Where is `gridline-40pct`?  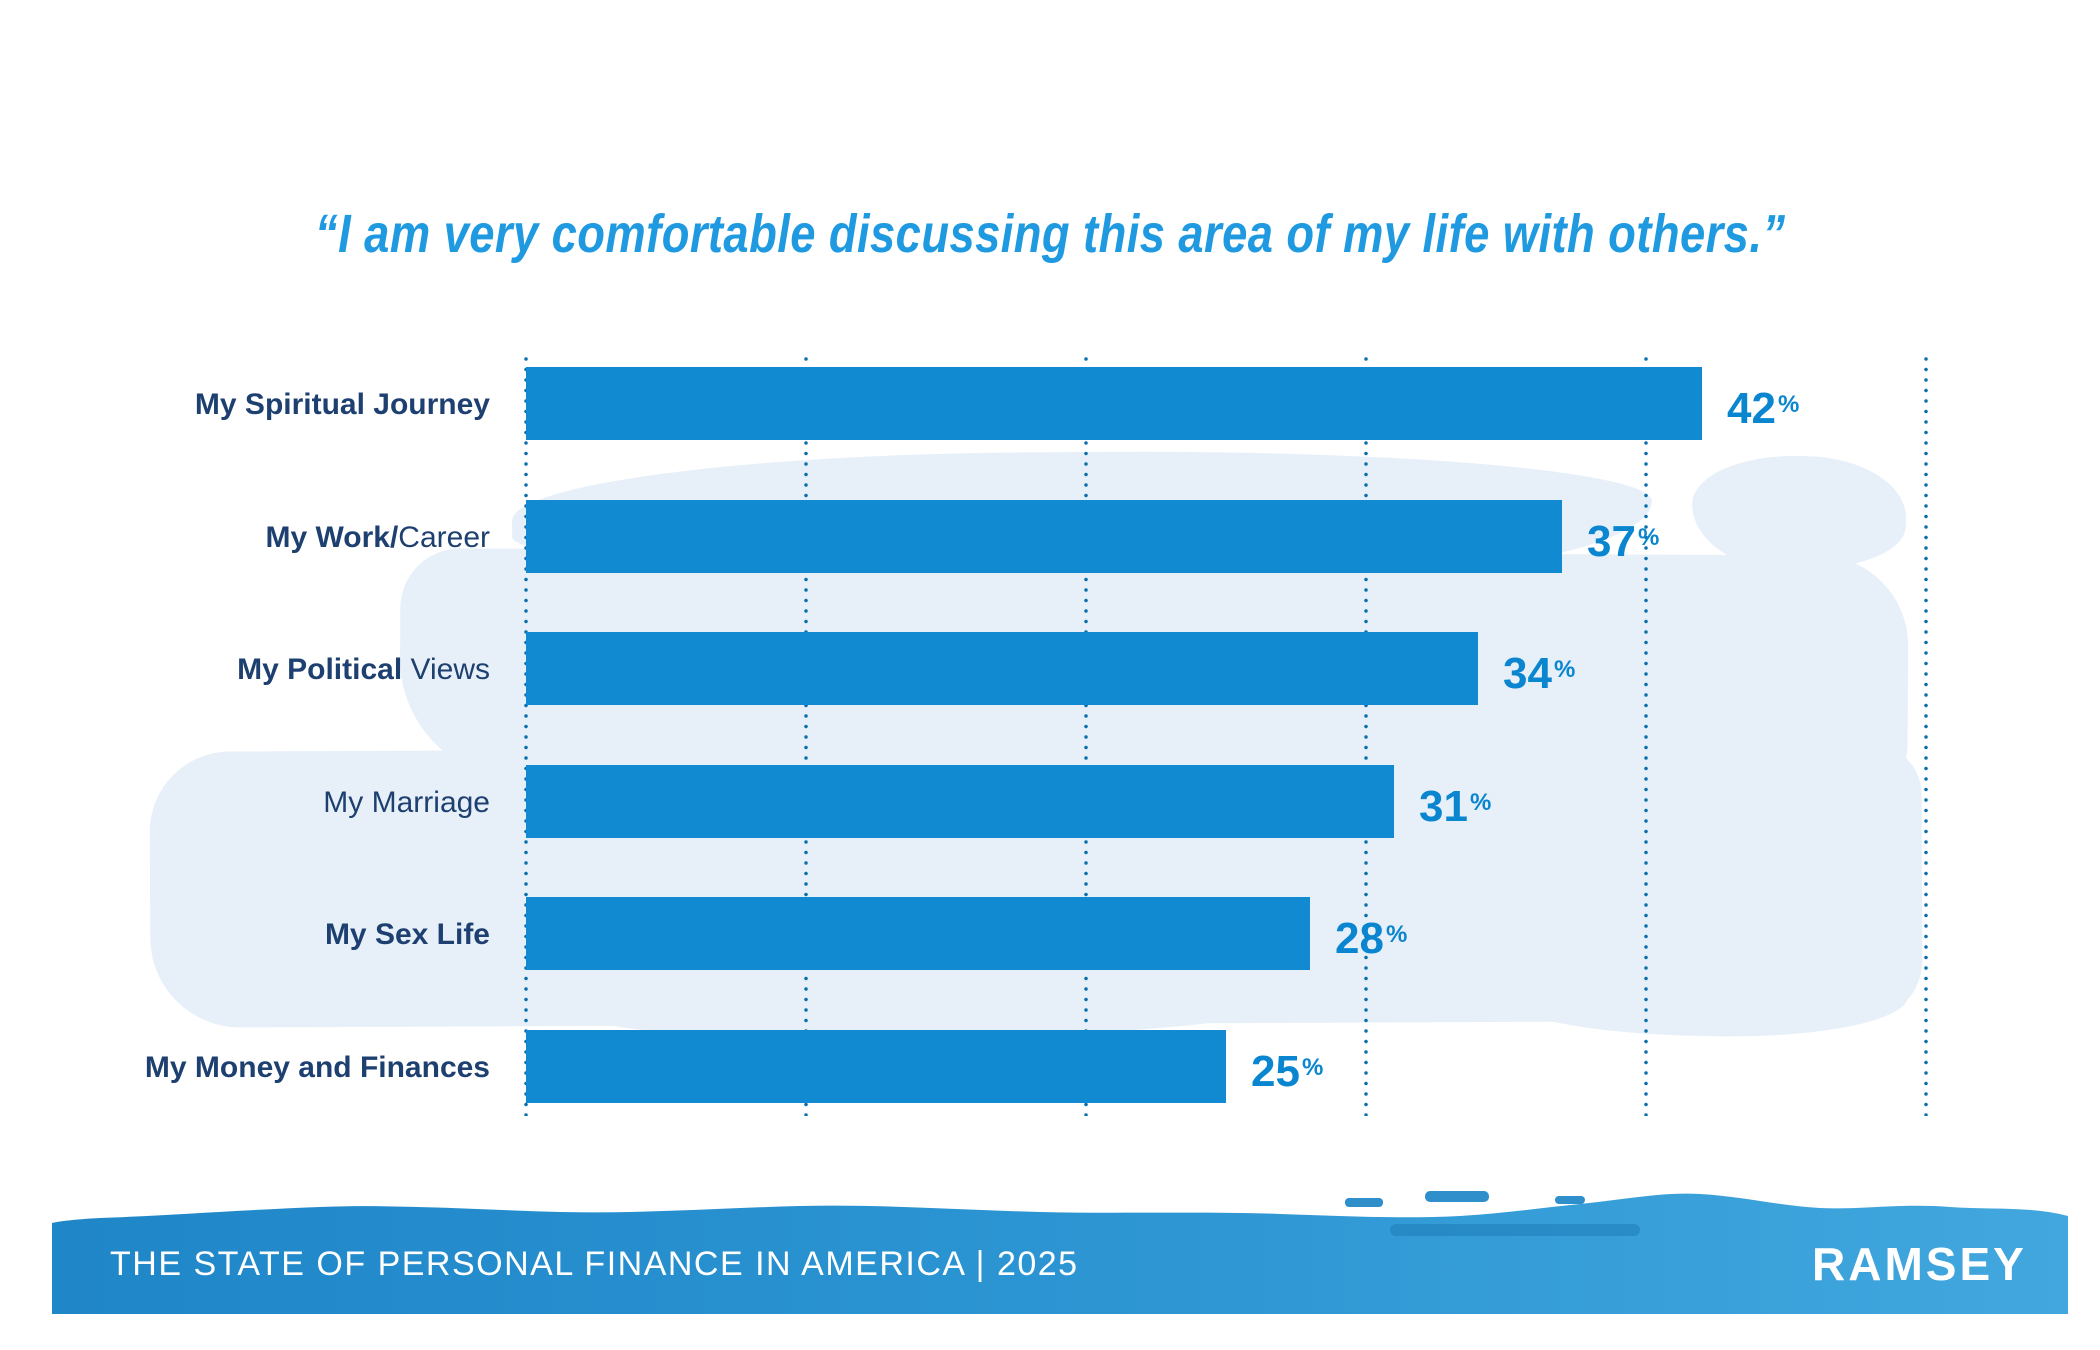
gridline-40pct is located at coordinates (1646, 736).